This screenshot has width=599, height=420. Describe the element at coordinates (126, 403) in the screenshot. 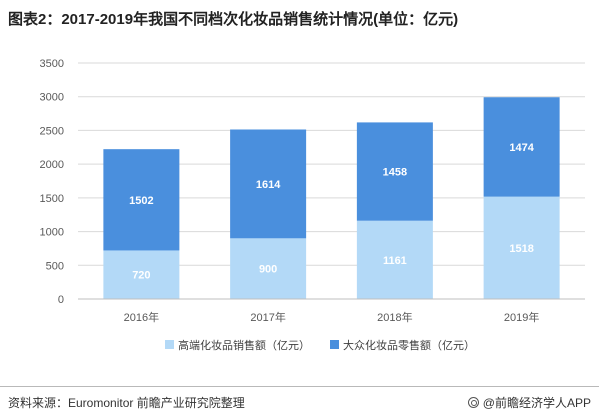

I see `source-note: 资料来源：Euromonitor 前瞻产业研究院整理` at that location.